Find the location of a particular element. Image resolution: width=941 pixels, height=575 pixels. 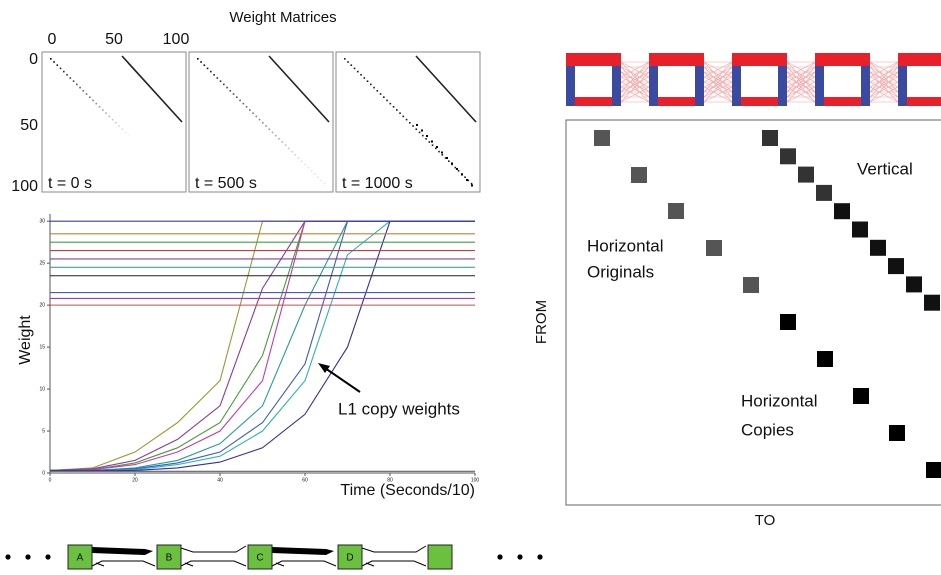

y-tick-label: 20 is located at coordinates (42, 305).